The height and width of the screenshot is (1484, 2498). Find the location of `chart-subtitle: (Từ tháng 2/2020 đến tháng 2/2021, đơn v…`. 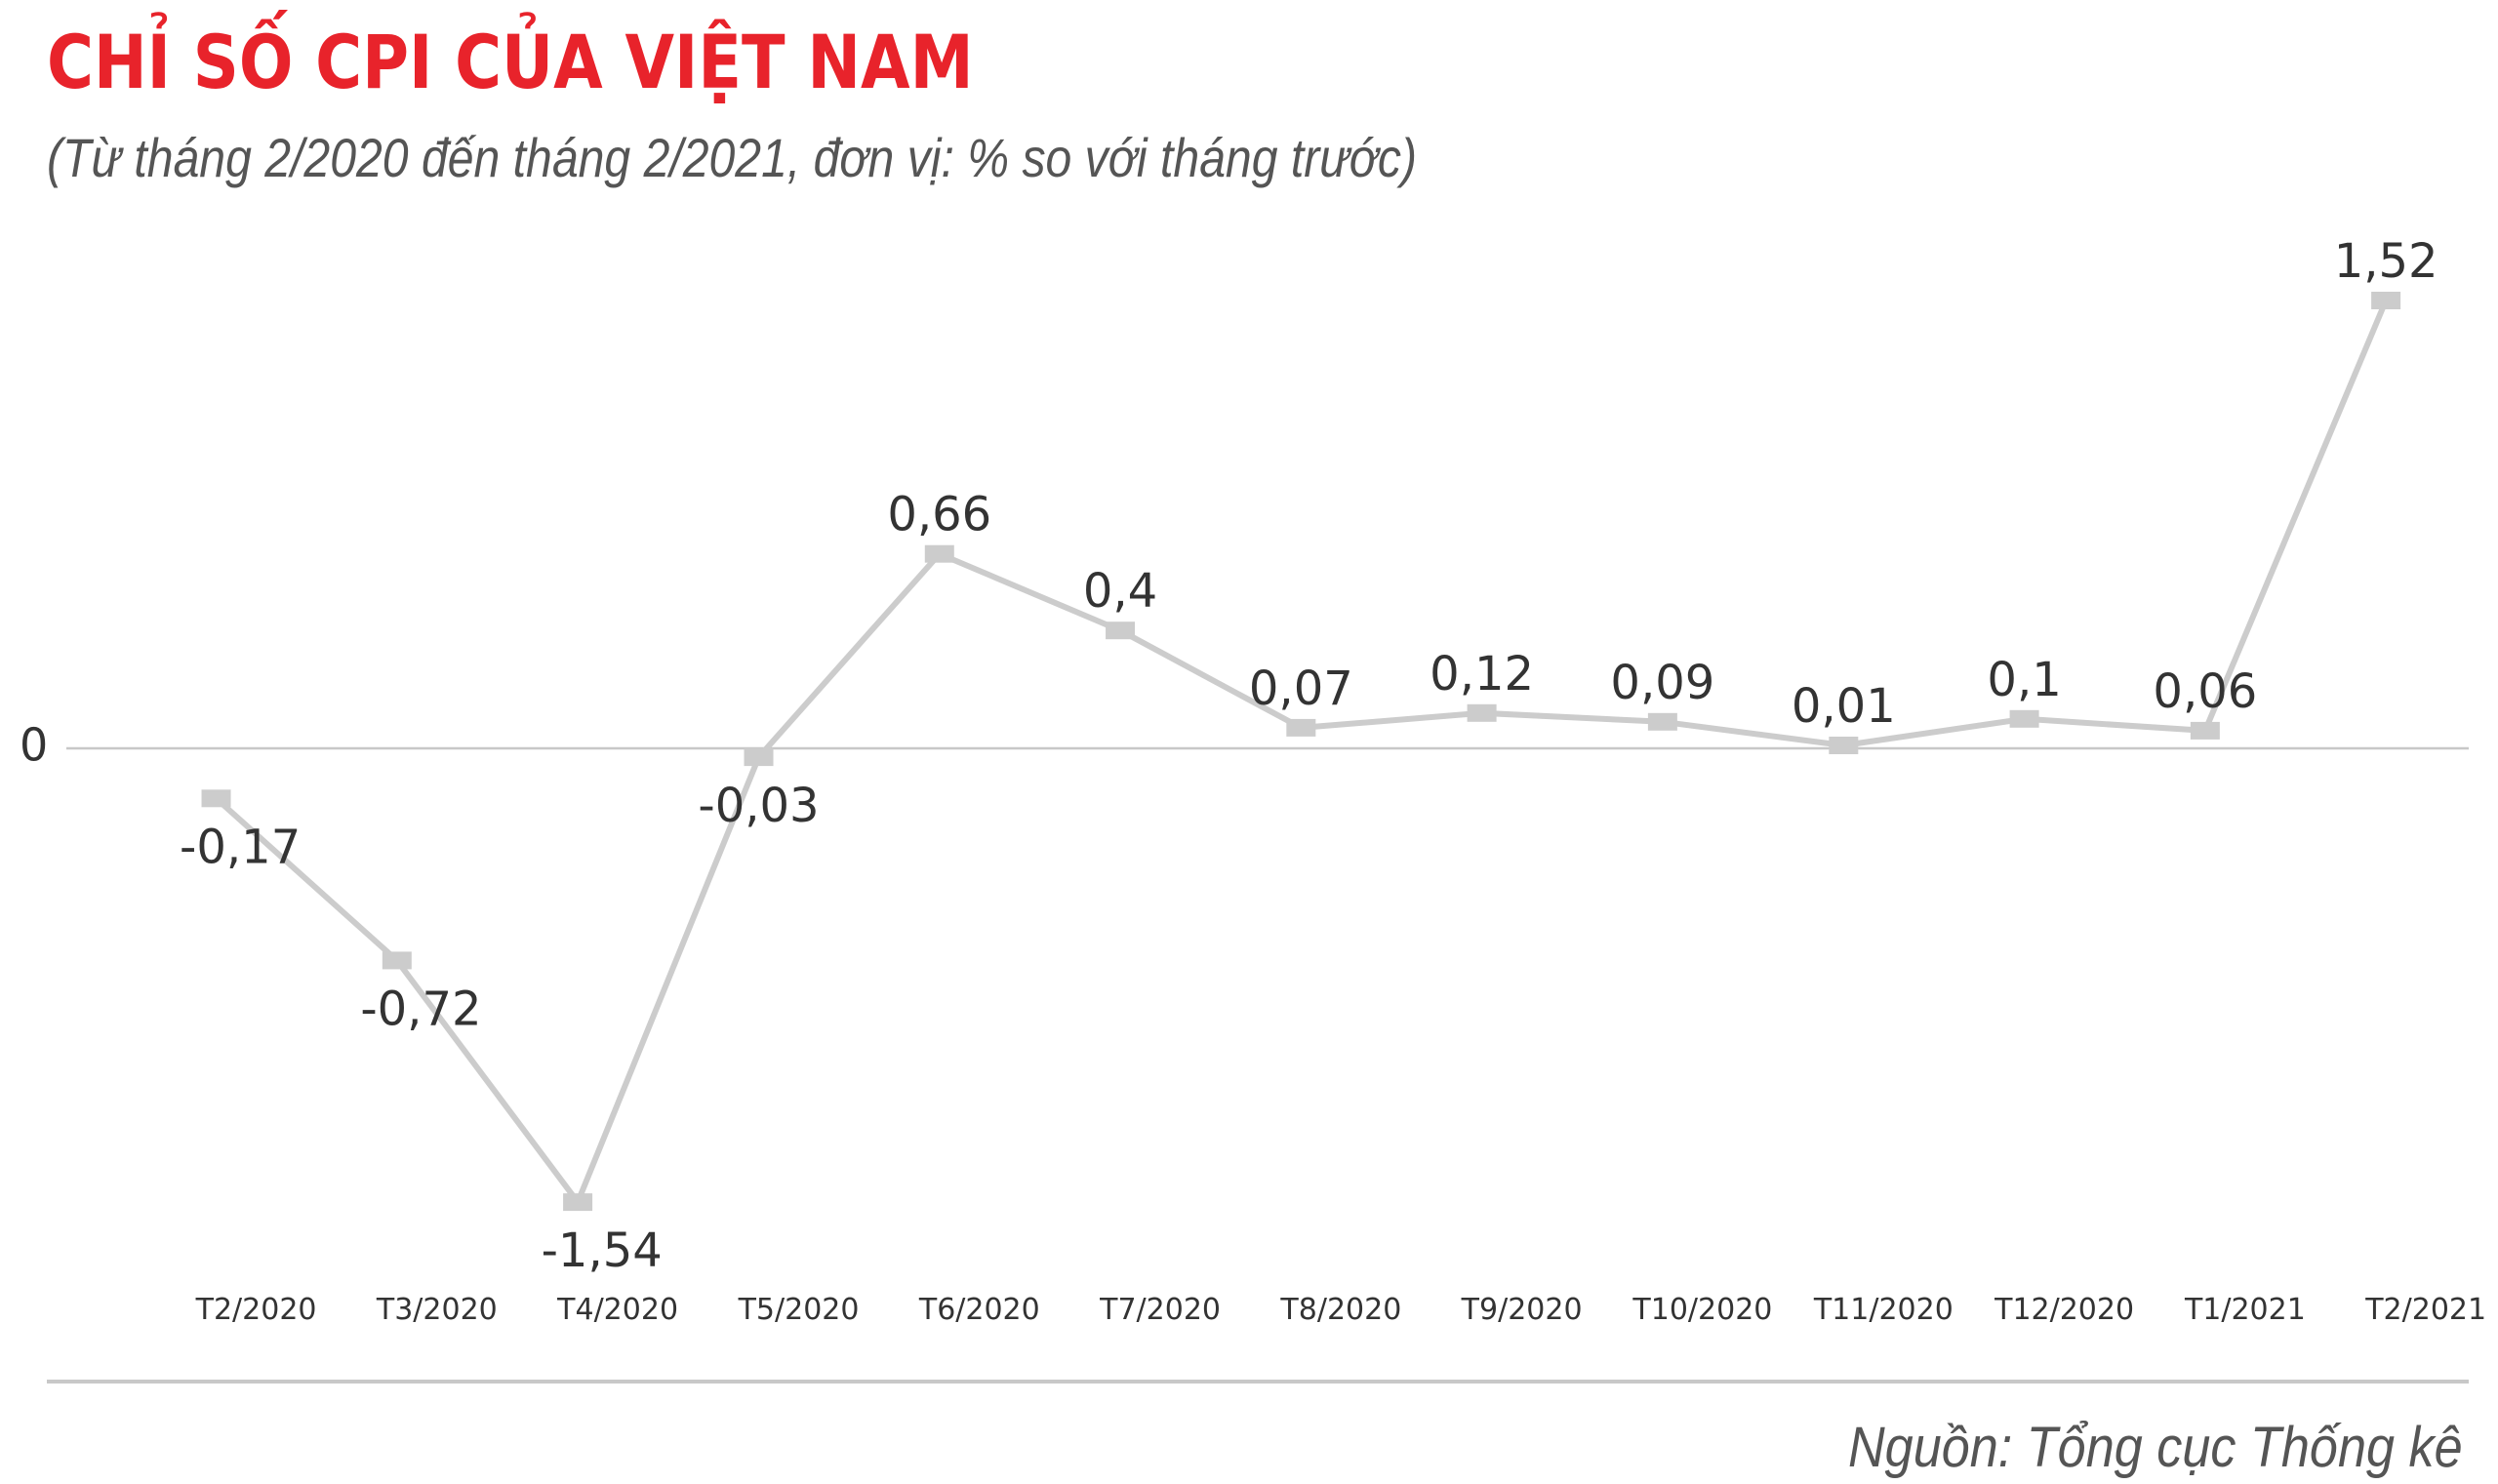

chart-subtitle: (Từ tháng 2/2020 đến tháng 2/2021, đơn v… is located at coordinates (732, 157).